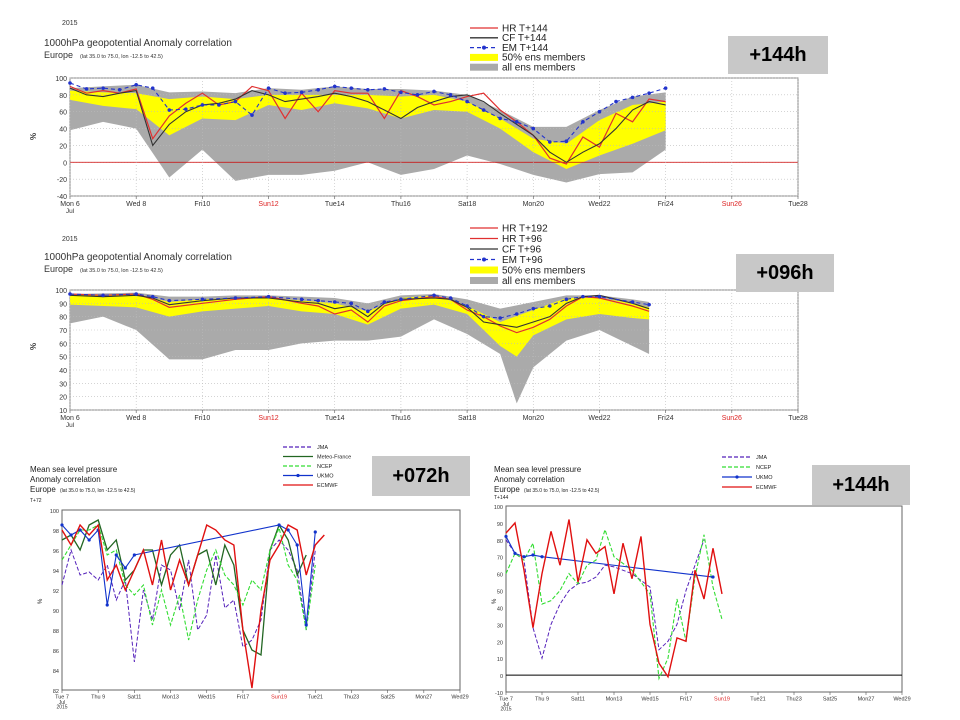 Image resolution: width=960 pixels, height=720 pixels. I want to click on series-ncep, so click(188, 582).